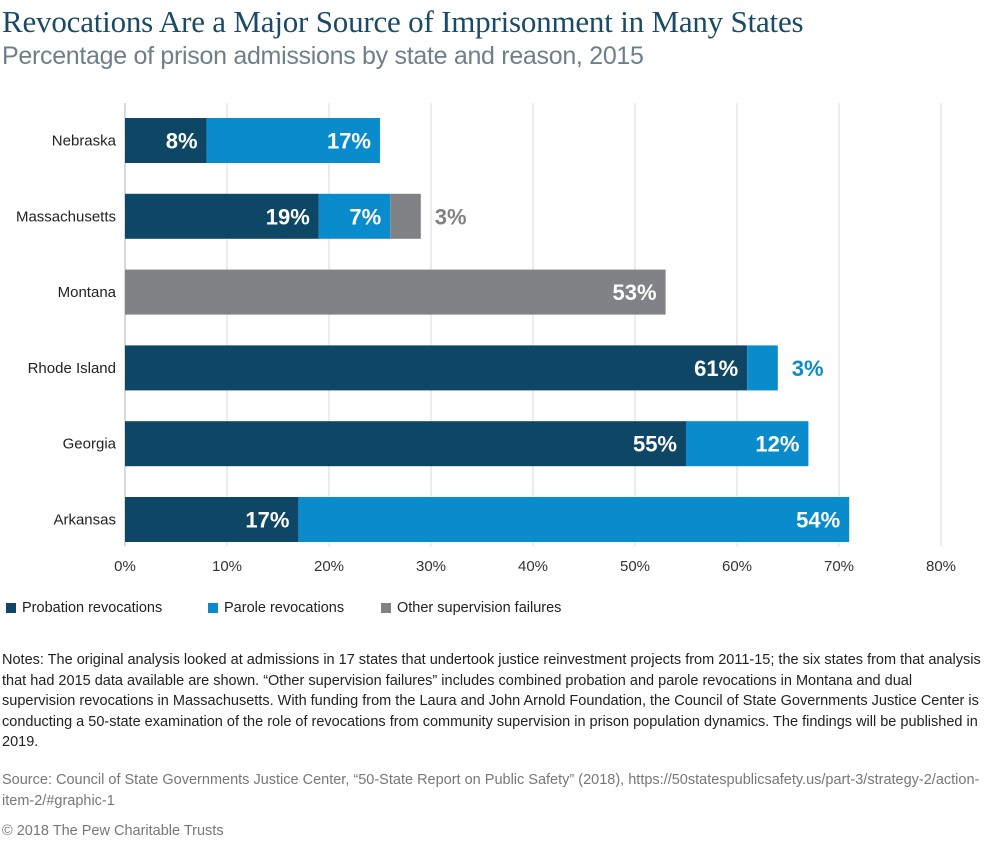  What do you see at coordinates (84, 141) in the screenshot?
I see `category-label: Nebraska` at bounding box center [84, 141].